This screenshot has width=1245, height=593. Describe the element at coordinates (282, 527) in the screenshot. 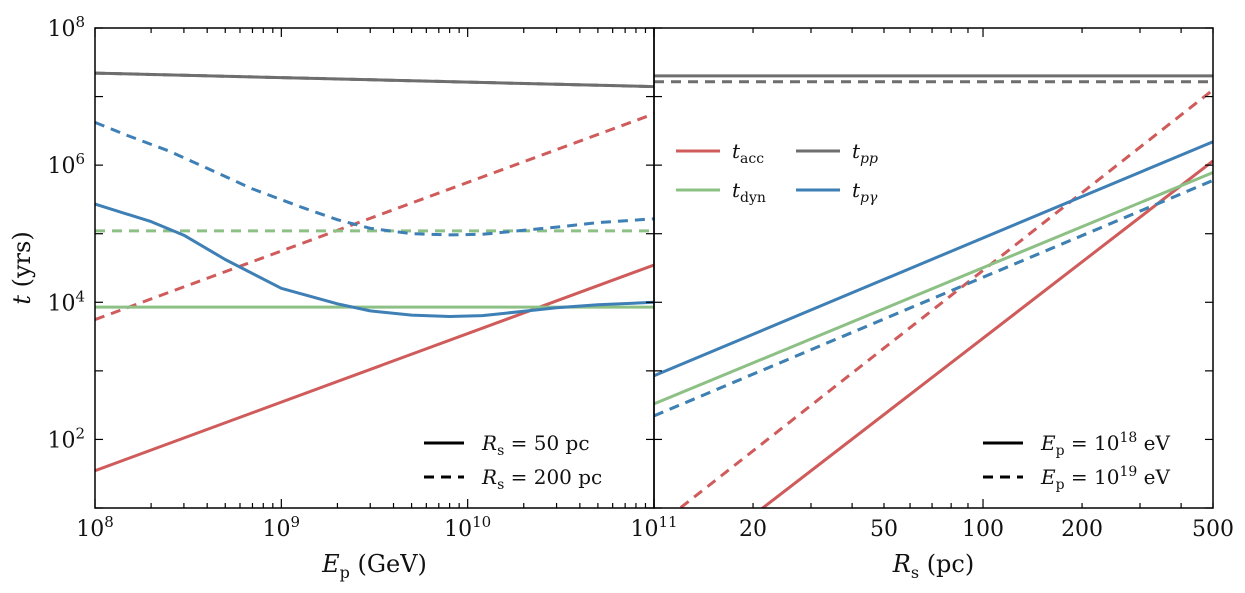

I see `left-x-tick-label: 10⁹` at that location.